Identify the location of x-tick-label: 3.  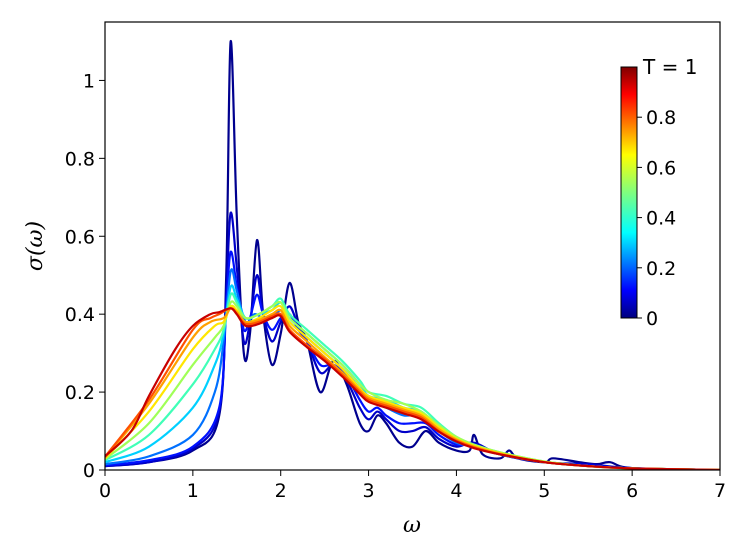
(369, 491).